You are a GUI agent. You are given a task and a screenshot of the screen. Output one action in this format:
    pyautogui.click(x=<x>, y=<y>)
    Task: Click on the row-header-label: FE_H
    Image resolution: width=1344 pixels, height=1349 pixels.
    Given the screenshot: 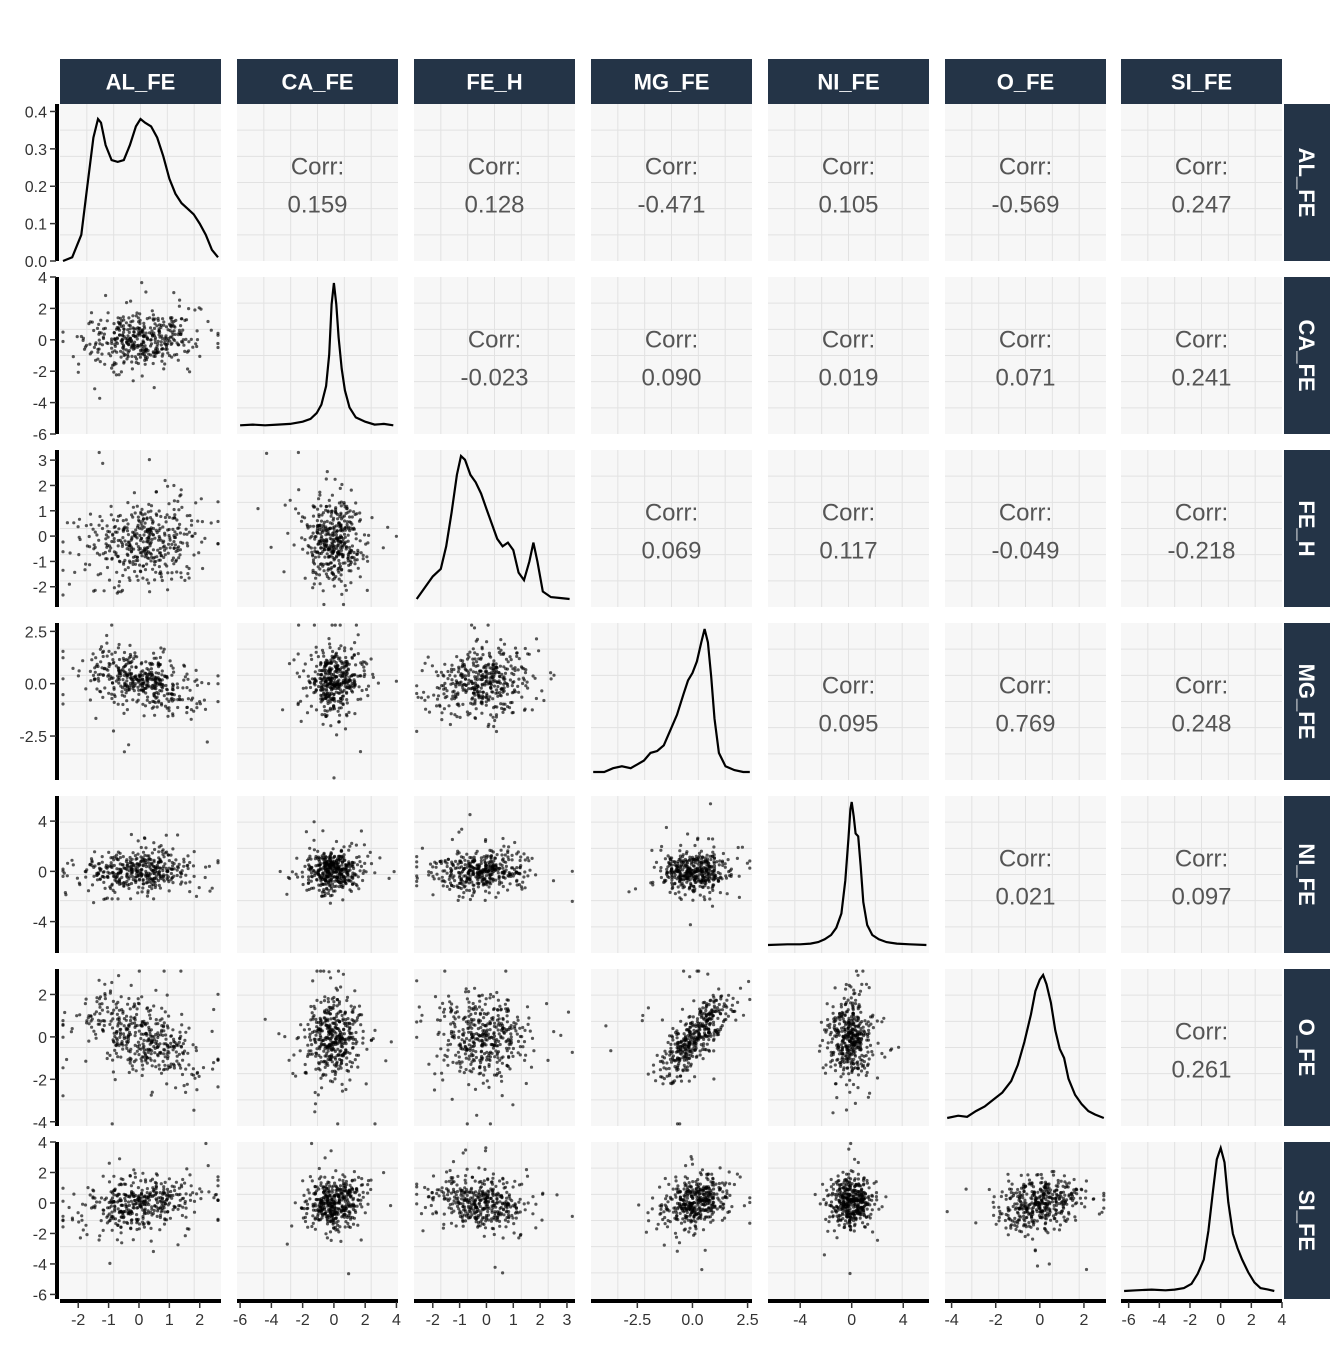 What is the action you would take?
    pyautogui.click(x=1306, y=528)
    